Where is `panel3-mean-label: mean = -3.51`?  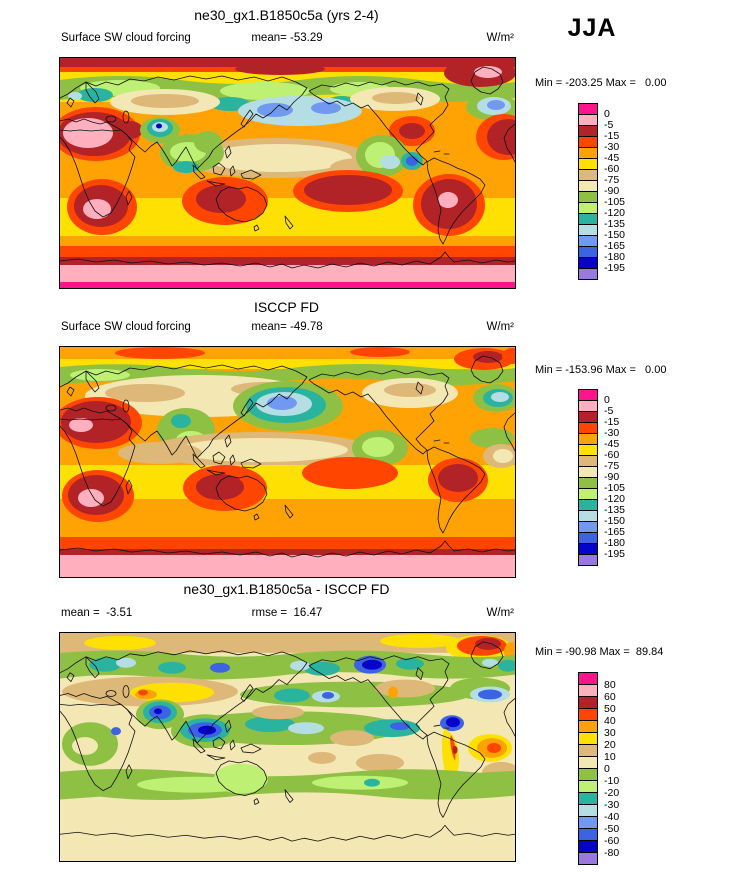
panel3-mean-label: mean = -3.51 is located at coordinates (97, 613).